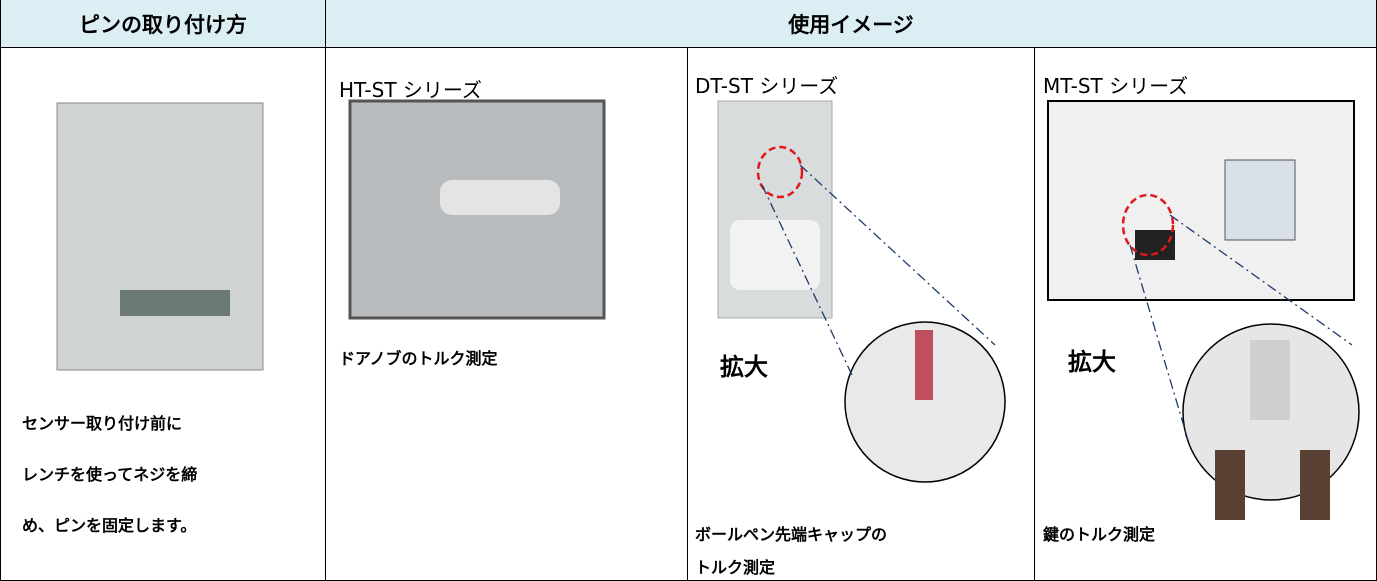 Image resolution: width=1377 pixels, height=581 pixels. Describe the element at coordinates (410, 90) in the screenshot. I see `series-title: HT-ST シリーズ` at that location.